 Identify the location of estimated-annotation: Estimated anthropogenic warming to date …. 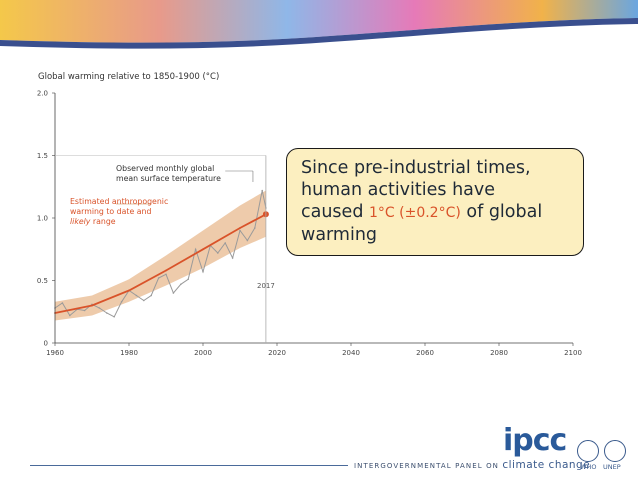
(119, 212).